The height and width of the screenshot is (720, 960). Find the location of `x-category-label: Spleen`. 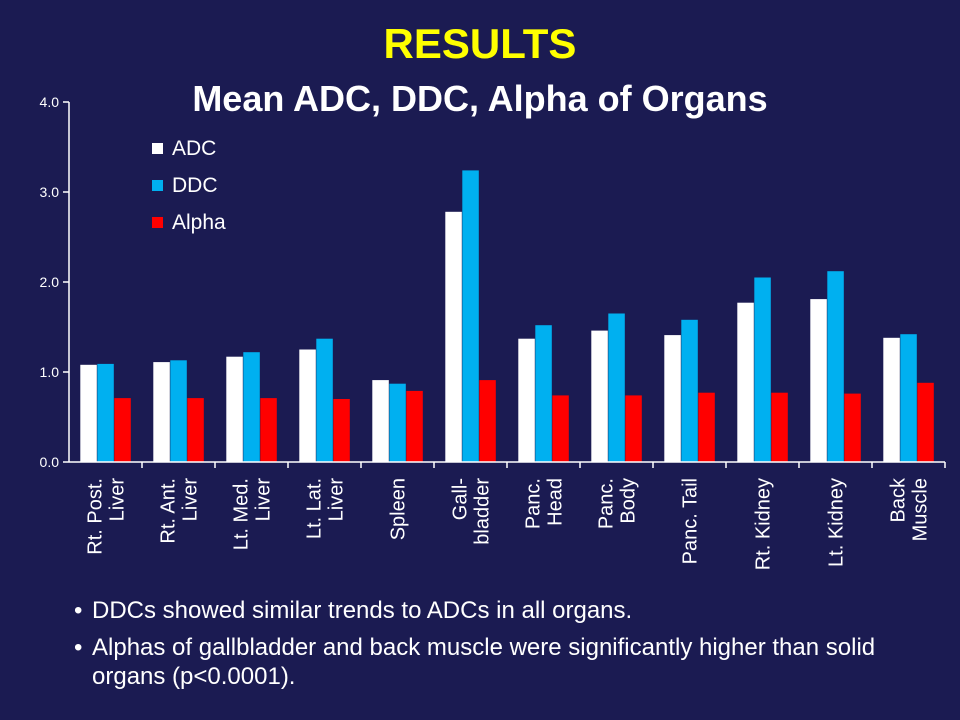

x-category-label: Spleen is located at coordinates (399, 509).